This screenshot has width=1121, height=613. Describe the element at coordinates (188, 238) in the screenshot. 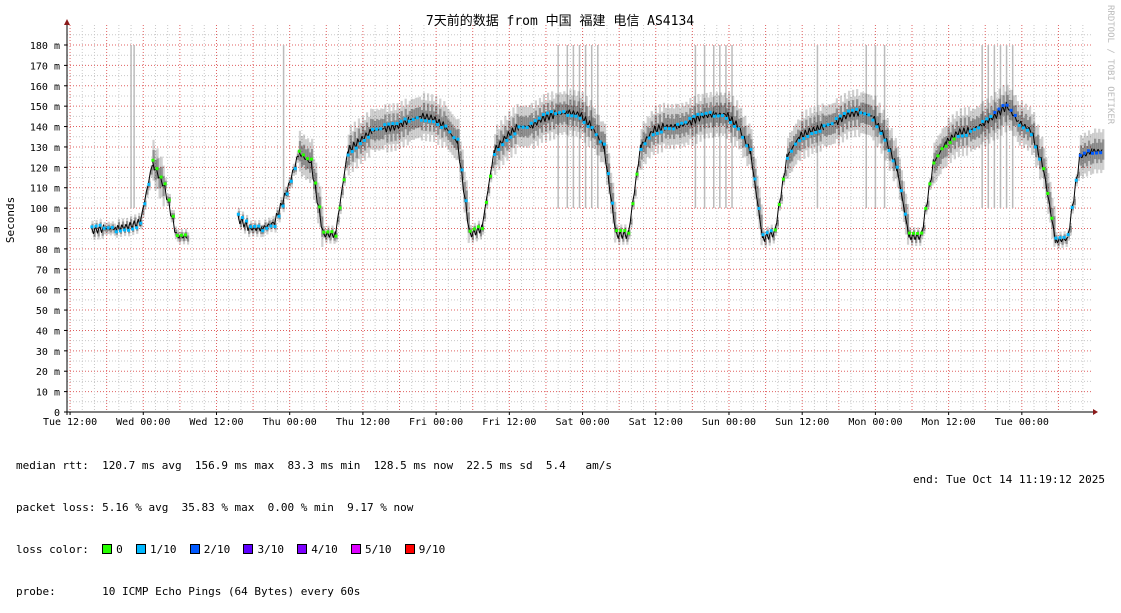

I see `smoke-slice` at that location.